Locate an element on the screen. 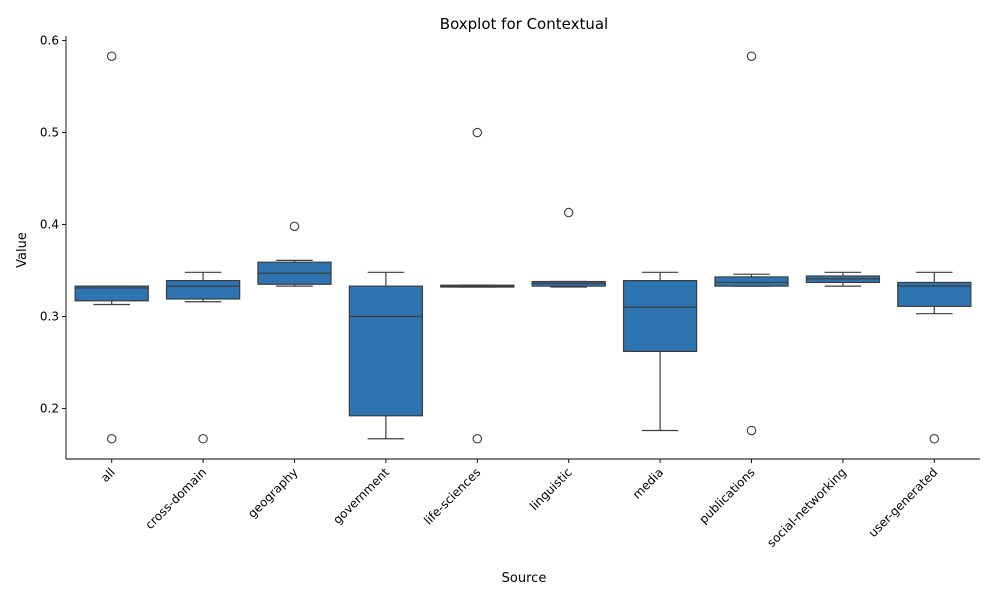 Image resolution: width=1000 pixels, height=600 pixels. box-all is located at coordinates (111, 293).